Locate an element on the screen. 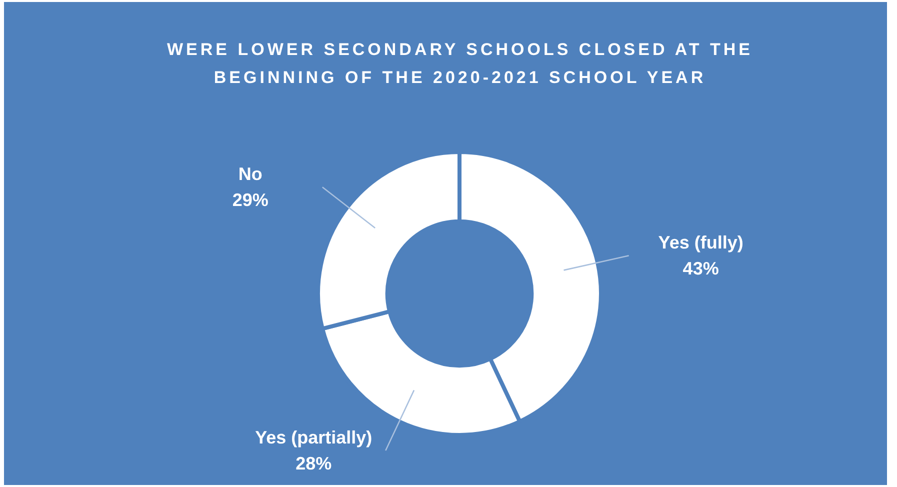 Image resolution: width=897 pixels, height=487 pixels. chart-title: WERE LOWER SECONDARY SCHOOLS CLOSED AT THE BEGINNING OF THE 2020-2021 SCHOOL YEAR is located at coordinates (460, 64).